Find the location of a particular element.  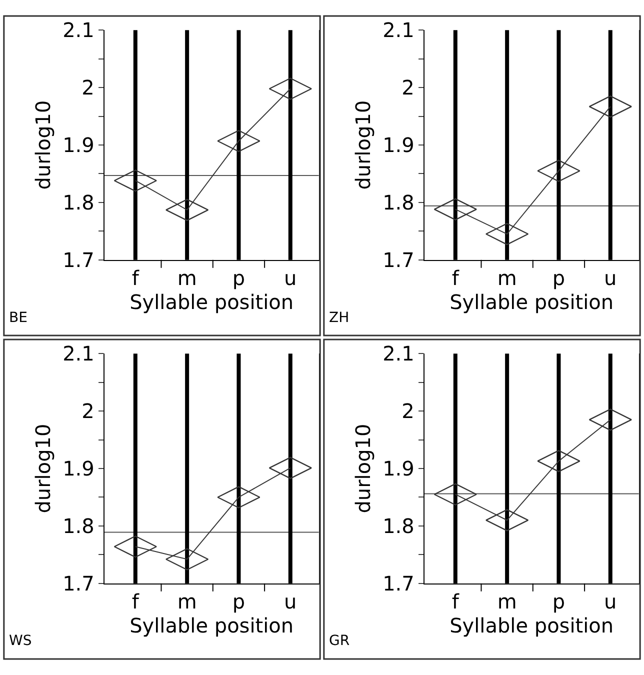

text: WS is located at coordinates (20, 641).